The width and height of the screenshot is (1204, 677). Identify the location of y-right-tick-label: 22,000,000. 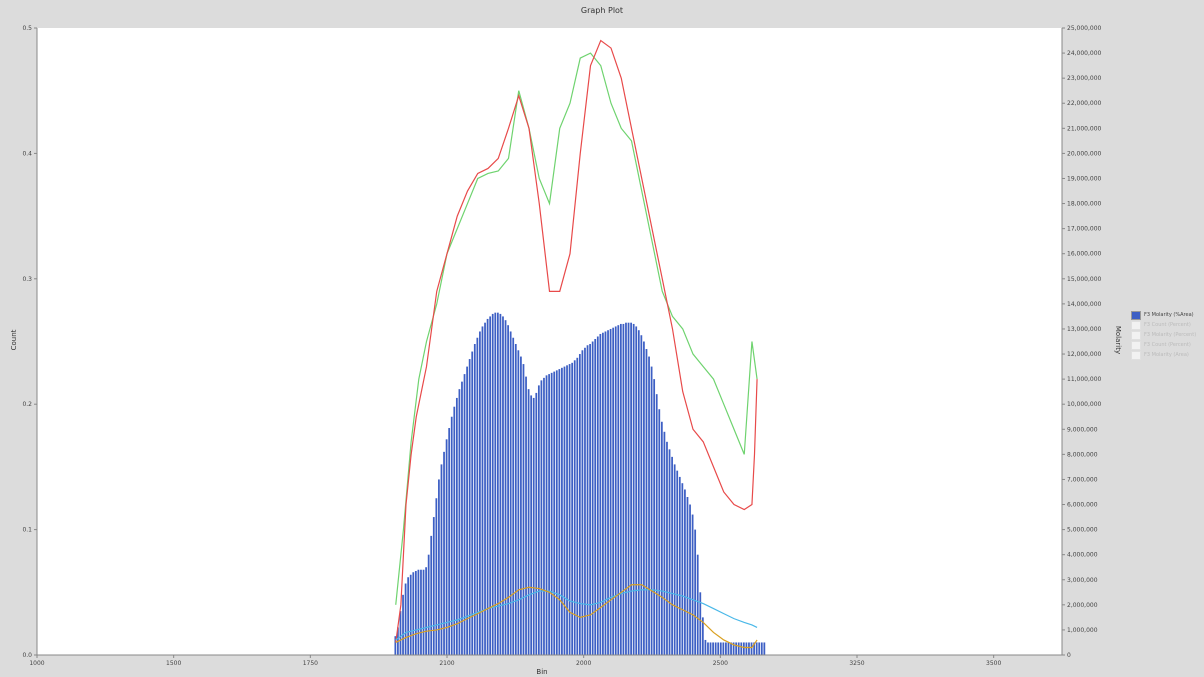
(1084, 103).